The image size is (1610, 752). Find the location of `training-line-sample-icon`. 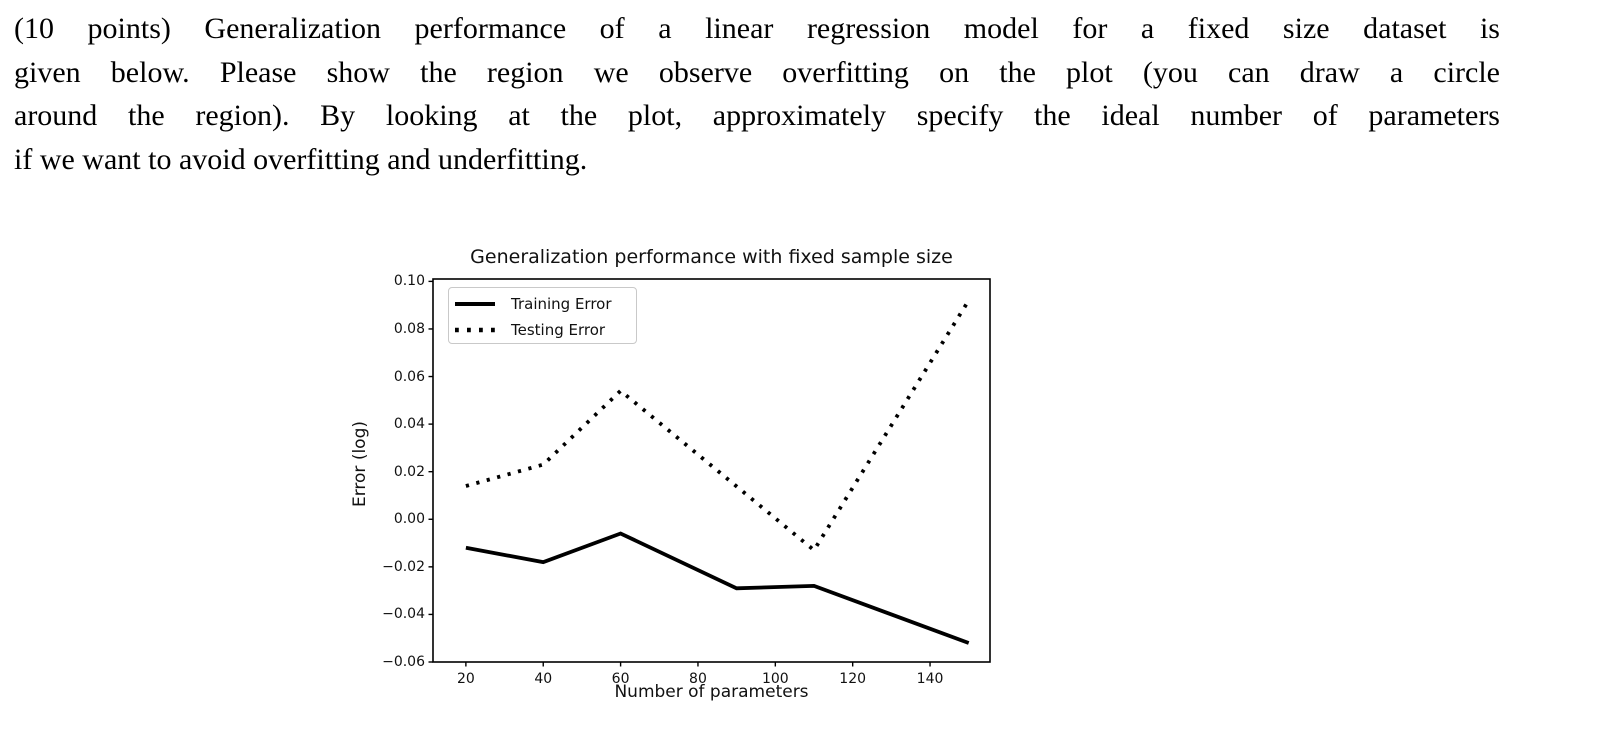

training-line-sample-icon is located at coordinates (475, 304).